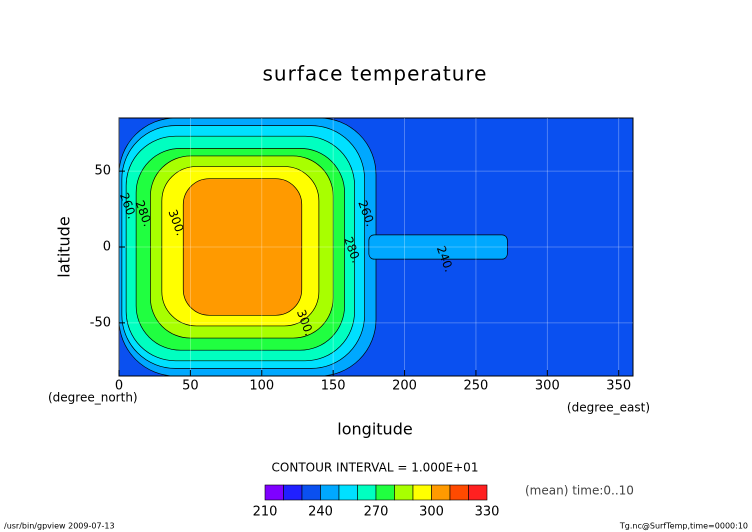 The width and height of the screenshot is (752, 532). Describe the element at coordinates (93, 398) in the screenshot. I see `y-unit: (degree_north)` at that location.